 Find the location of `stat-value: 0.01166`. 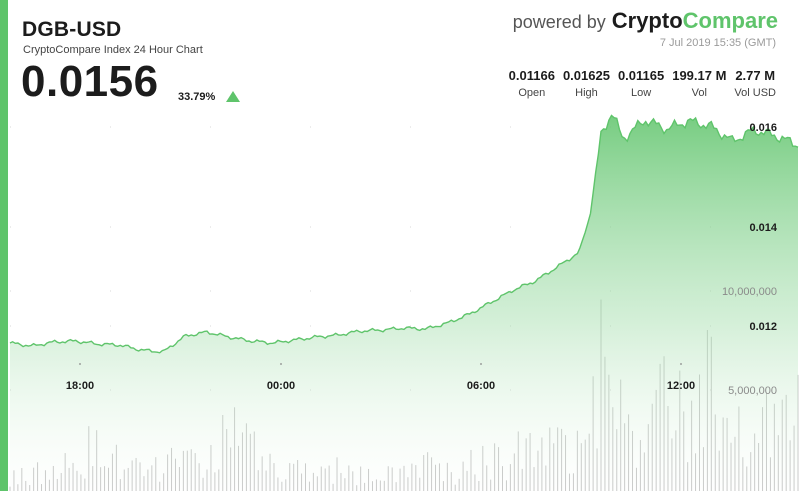

stat-value: 0.01166 is located at coordinates (531, 75).